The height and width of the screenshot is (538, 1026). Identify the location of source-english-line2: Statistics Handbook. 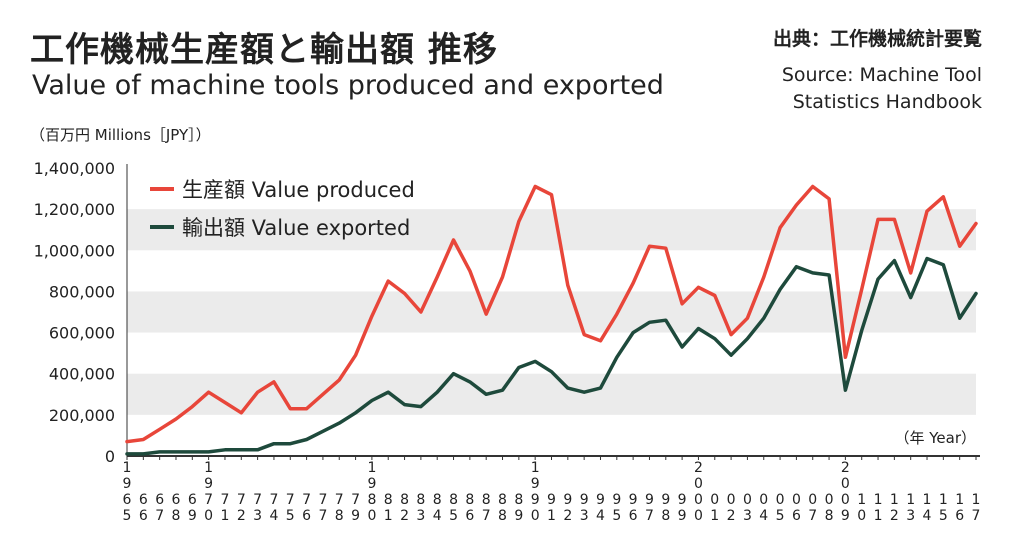
(887, 102).